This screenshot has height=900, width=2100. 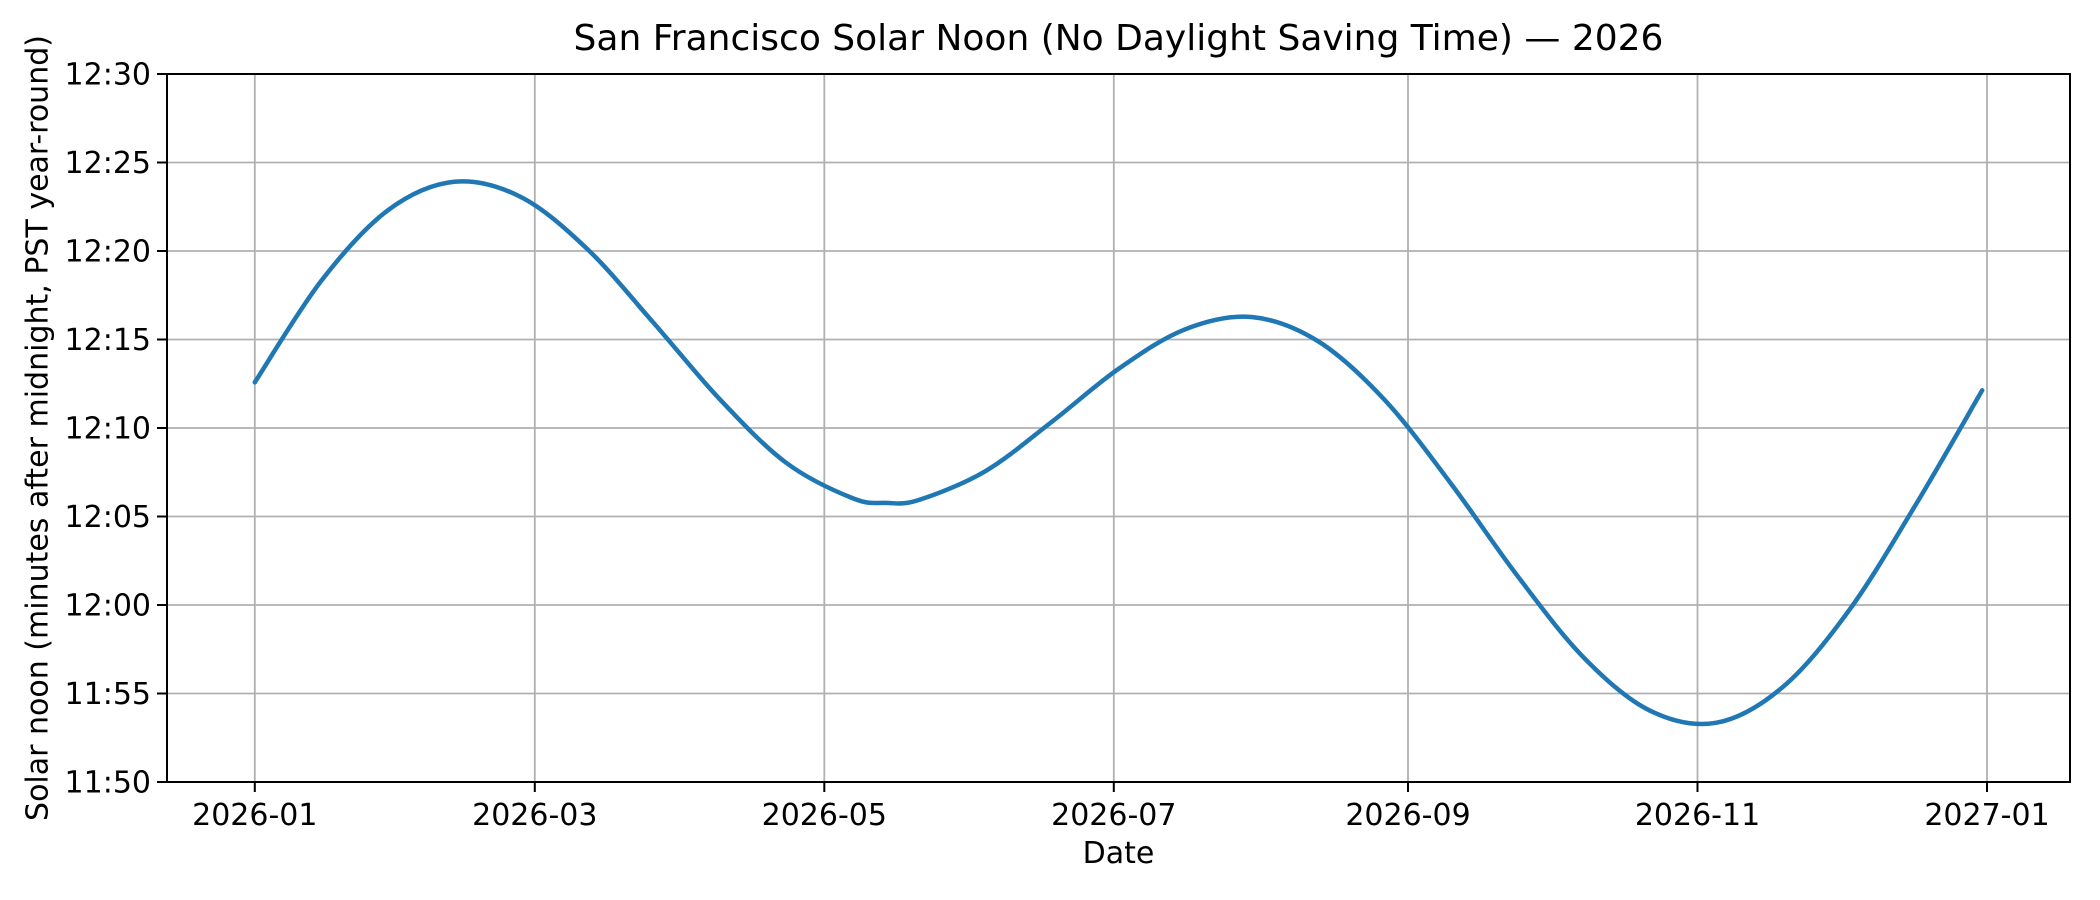 I want to click on y-tick-label: 12:25, so click(x=108, y=163).